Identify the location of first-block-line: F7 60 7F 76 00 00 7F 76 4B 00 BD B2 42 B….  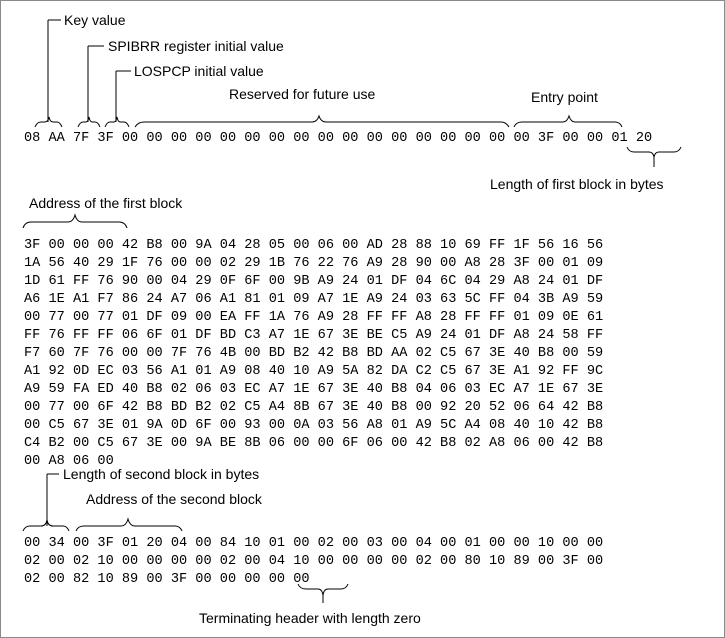
(314, 353).